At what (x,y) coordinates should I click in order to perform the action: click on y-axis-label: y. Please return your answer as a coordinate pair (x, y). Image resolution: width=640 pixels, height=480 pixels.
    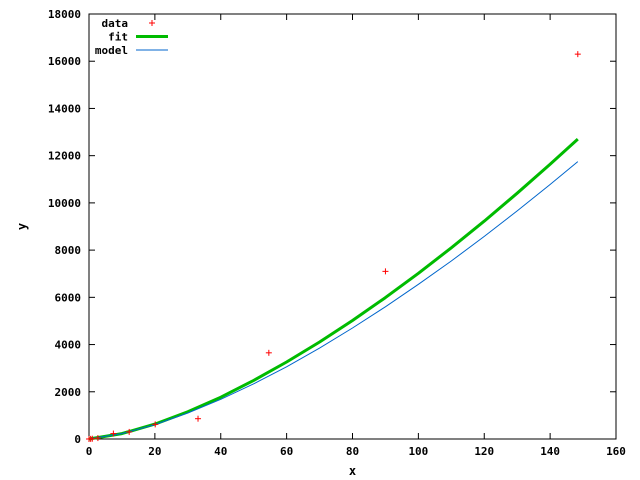
    Looking at the image, I should click on (22, 226).